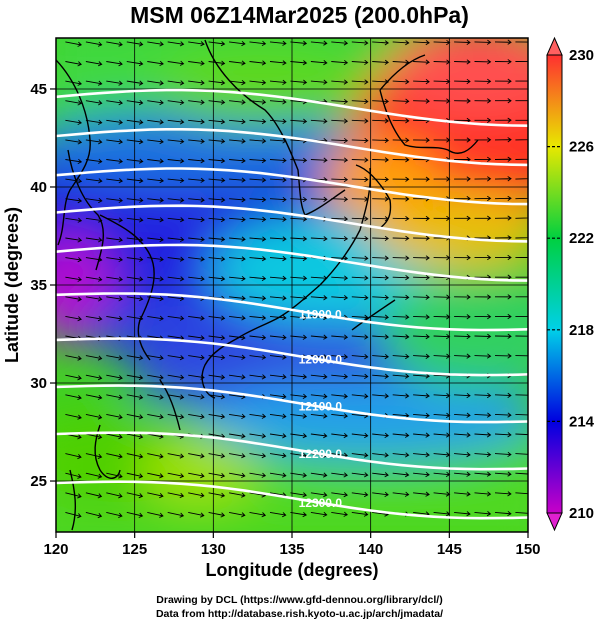  What do you see at coordinates (321, 454) in the screenshot?
I see `contour-label: 12200.0` at bounding box center [321, 454].